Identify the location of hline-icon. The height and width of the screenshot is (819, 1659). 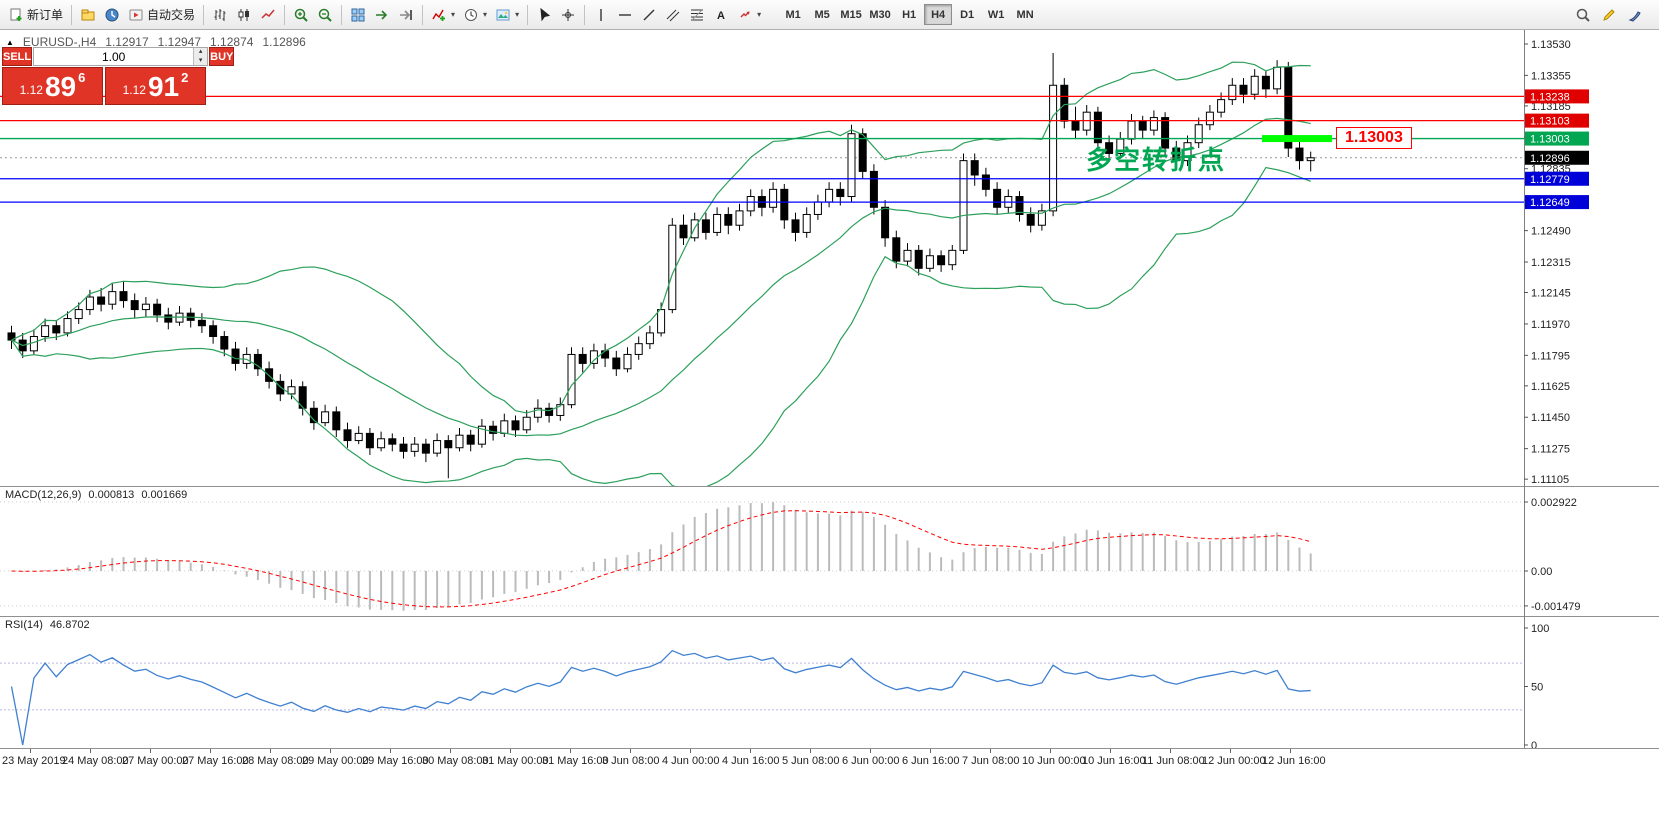
(625, 14).